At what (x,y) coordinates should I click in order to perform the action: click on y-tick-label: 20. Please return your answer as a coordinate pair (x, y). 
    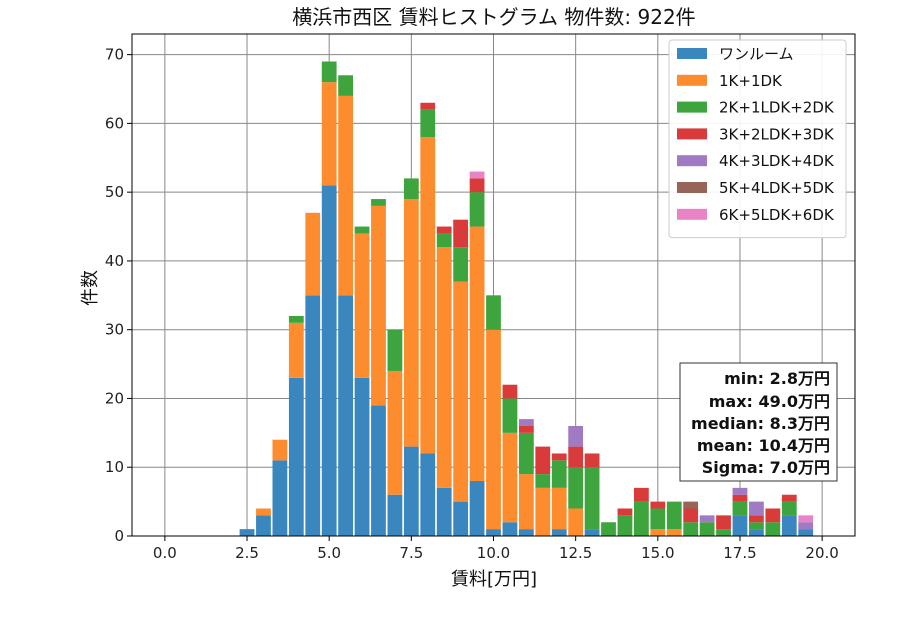
    Looking at the image, I should click on (114, 398).